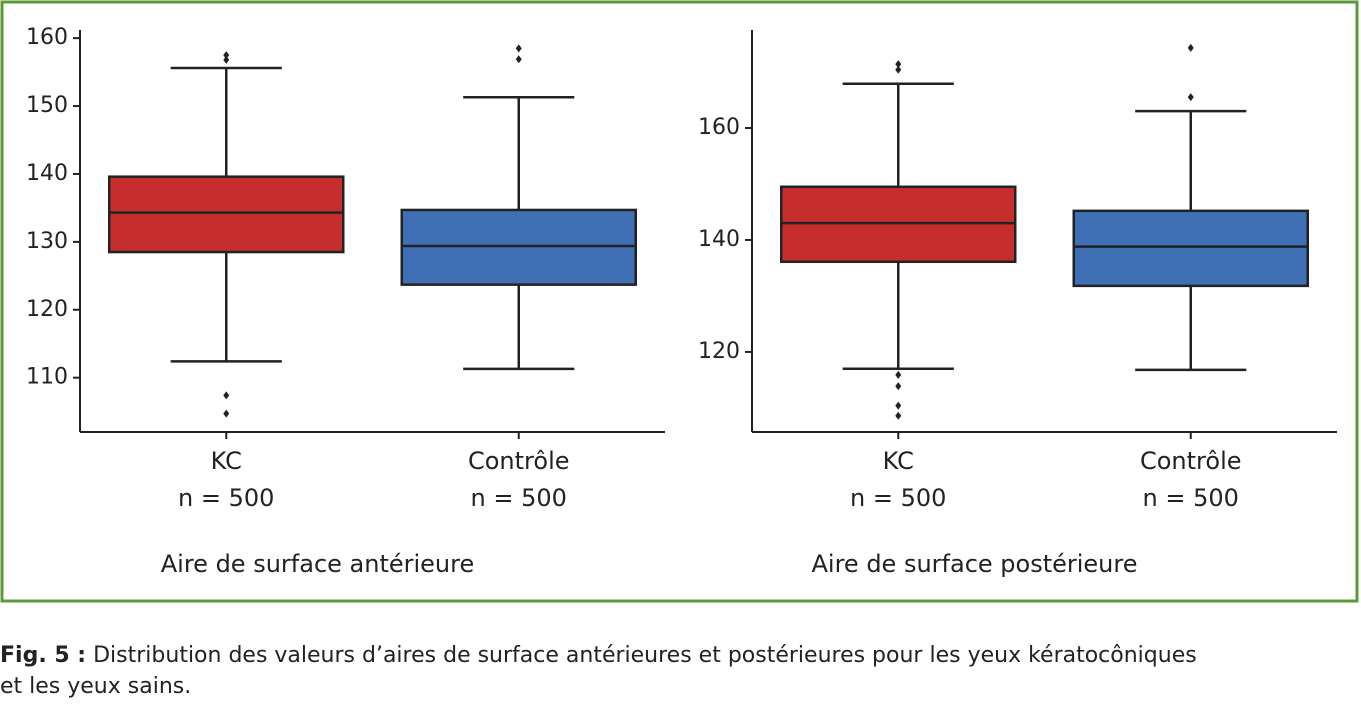  What do you see at coordinates (975, 564) in the screenshot?
I see `x-axis-label: Aire de surface postérieure` at bounding box center [975, 564].